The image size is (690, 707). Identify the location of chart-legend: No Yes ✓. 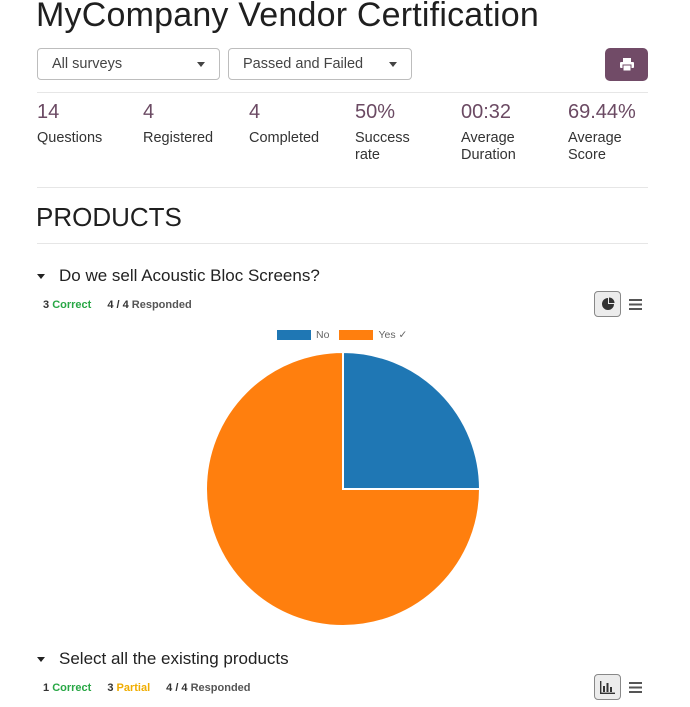
(347, 335).